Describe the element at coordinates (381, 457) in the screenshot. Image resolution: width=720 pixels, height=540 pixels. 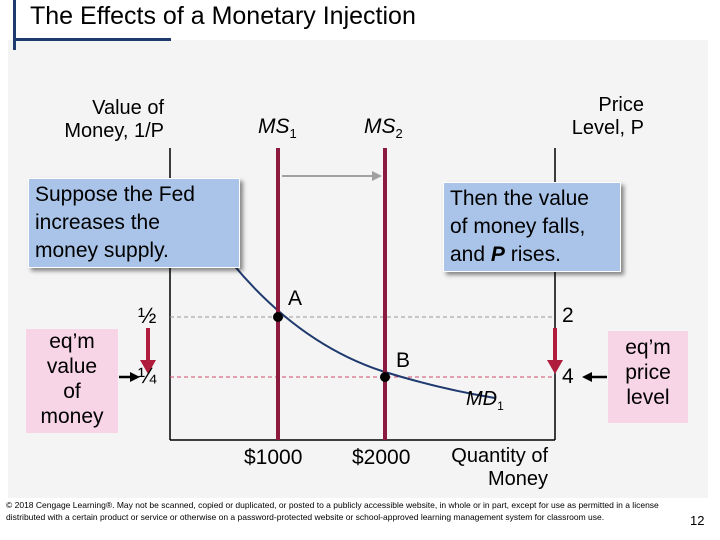
I see `x-tick-2000: $2000` at that location.